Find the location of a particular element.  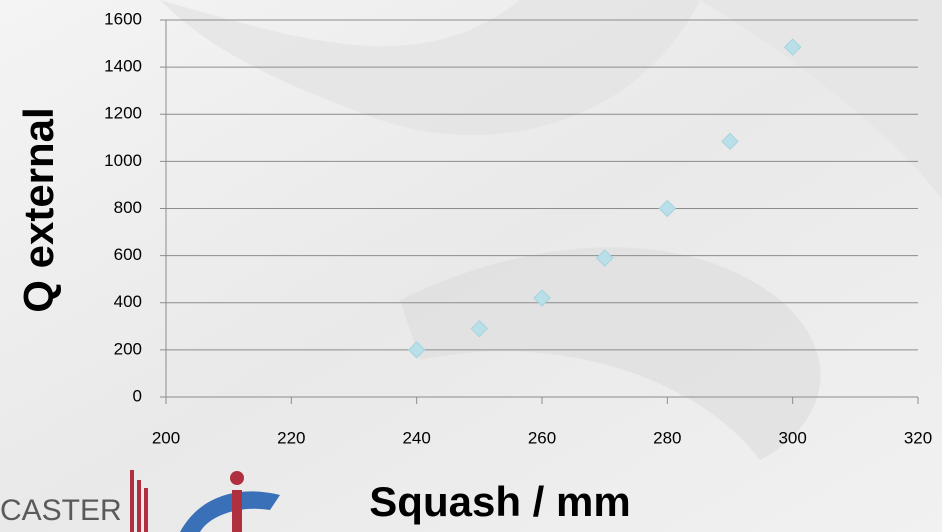

y-tick-label: 1200 is located at coordinates (123, 113).